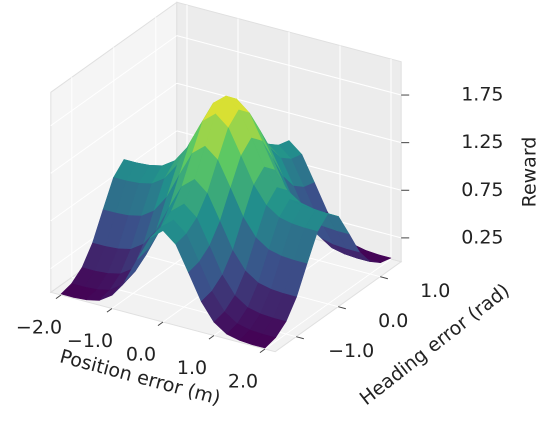 Image resolution: width=550 pixels, height=422 pixels. Describe the element at coordinates (243, 382) in the screenshot. I see `x-tick-label: 2.0` at that location.